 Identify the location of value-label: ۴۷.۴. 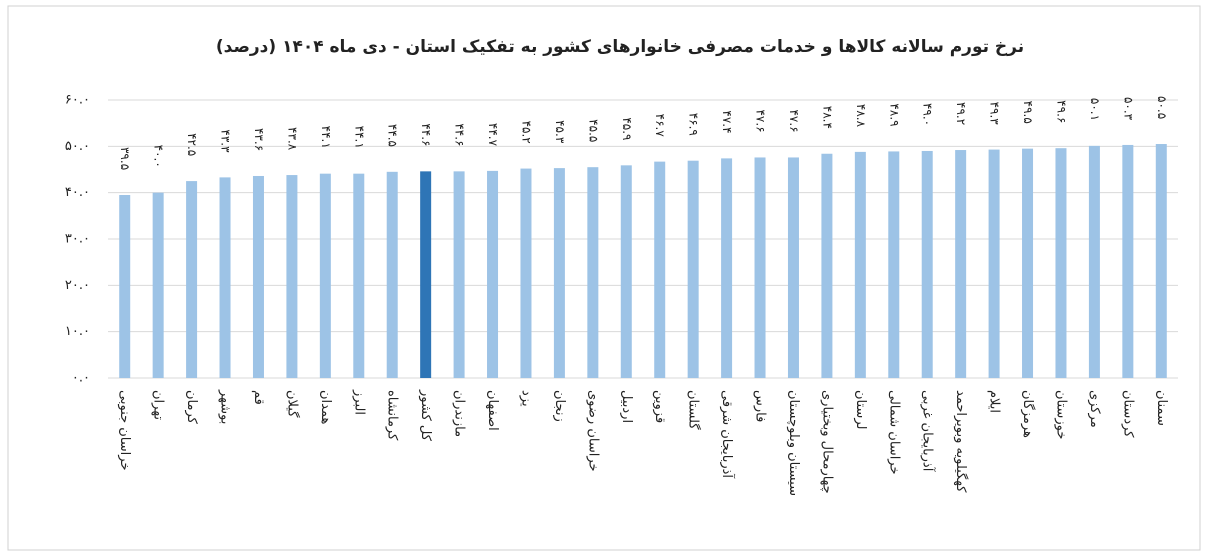
(727, 121).